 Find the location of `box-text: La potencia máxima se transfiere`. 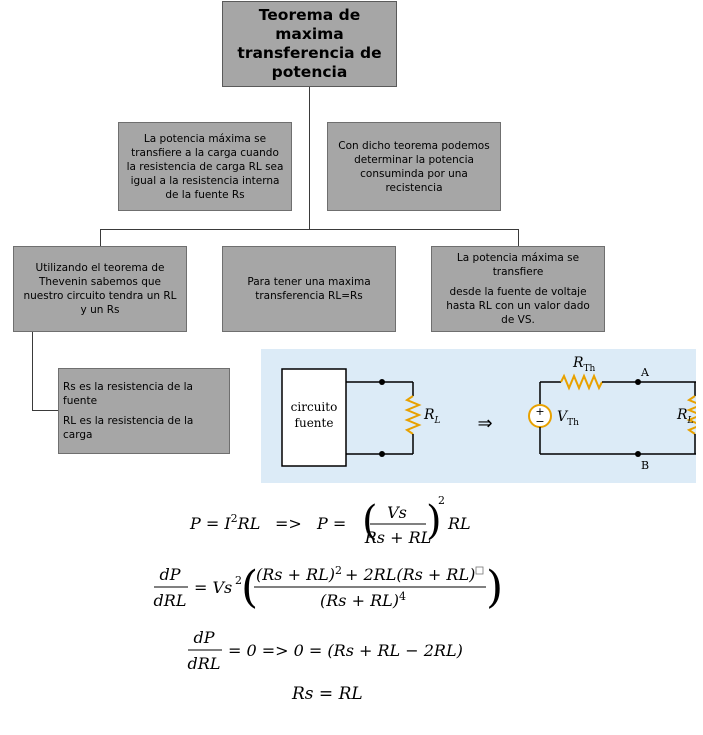

box-text: La potencia máxima se transfiere is located at coordinates (518, 265).